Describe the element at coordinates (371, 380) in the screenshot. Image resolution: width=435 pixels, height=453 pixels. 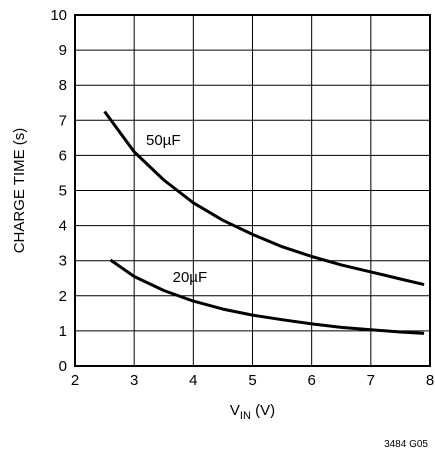
I see `x-tick-label: 7` at that location.